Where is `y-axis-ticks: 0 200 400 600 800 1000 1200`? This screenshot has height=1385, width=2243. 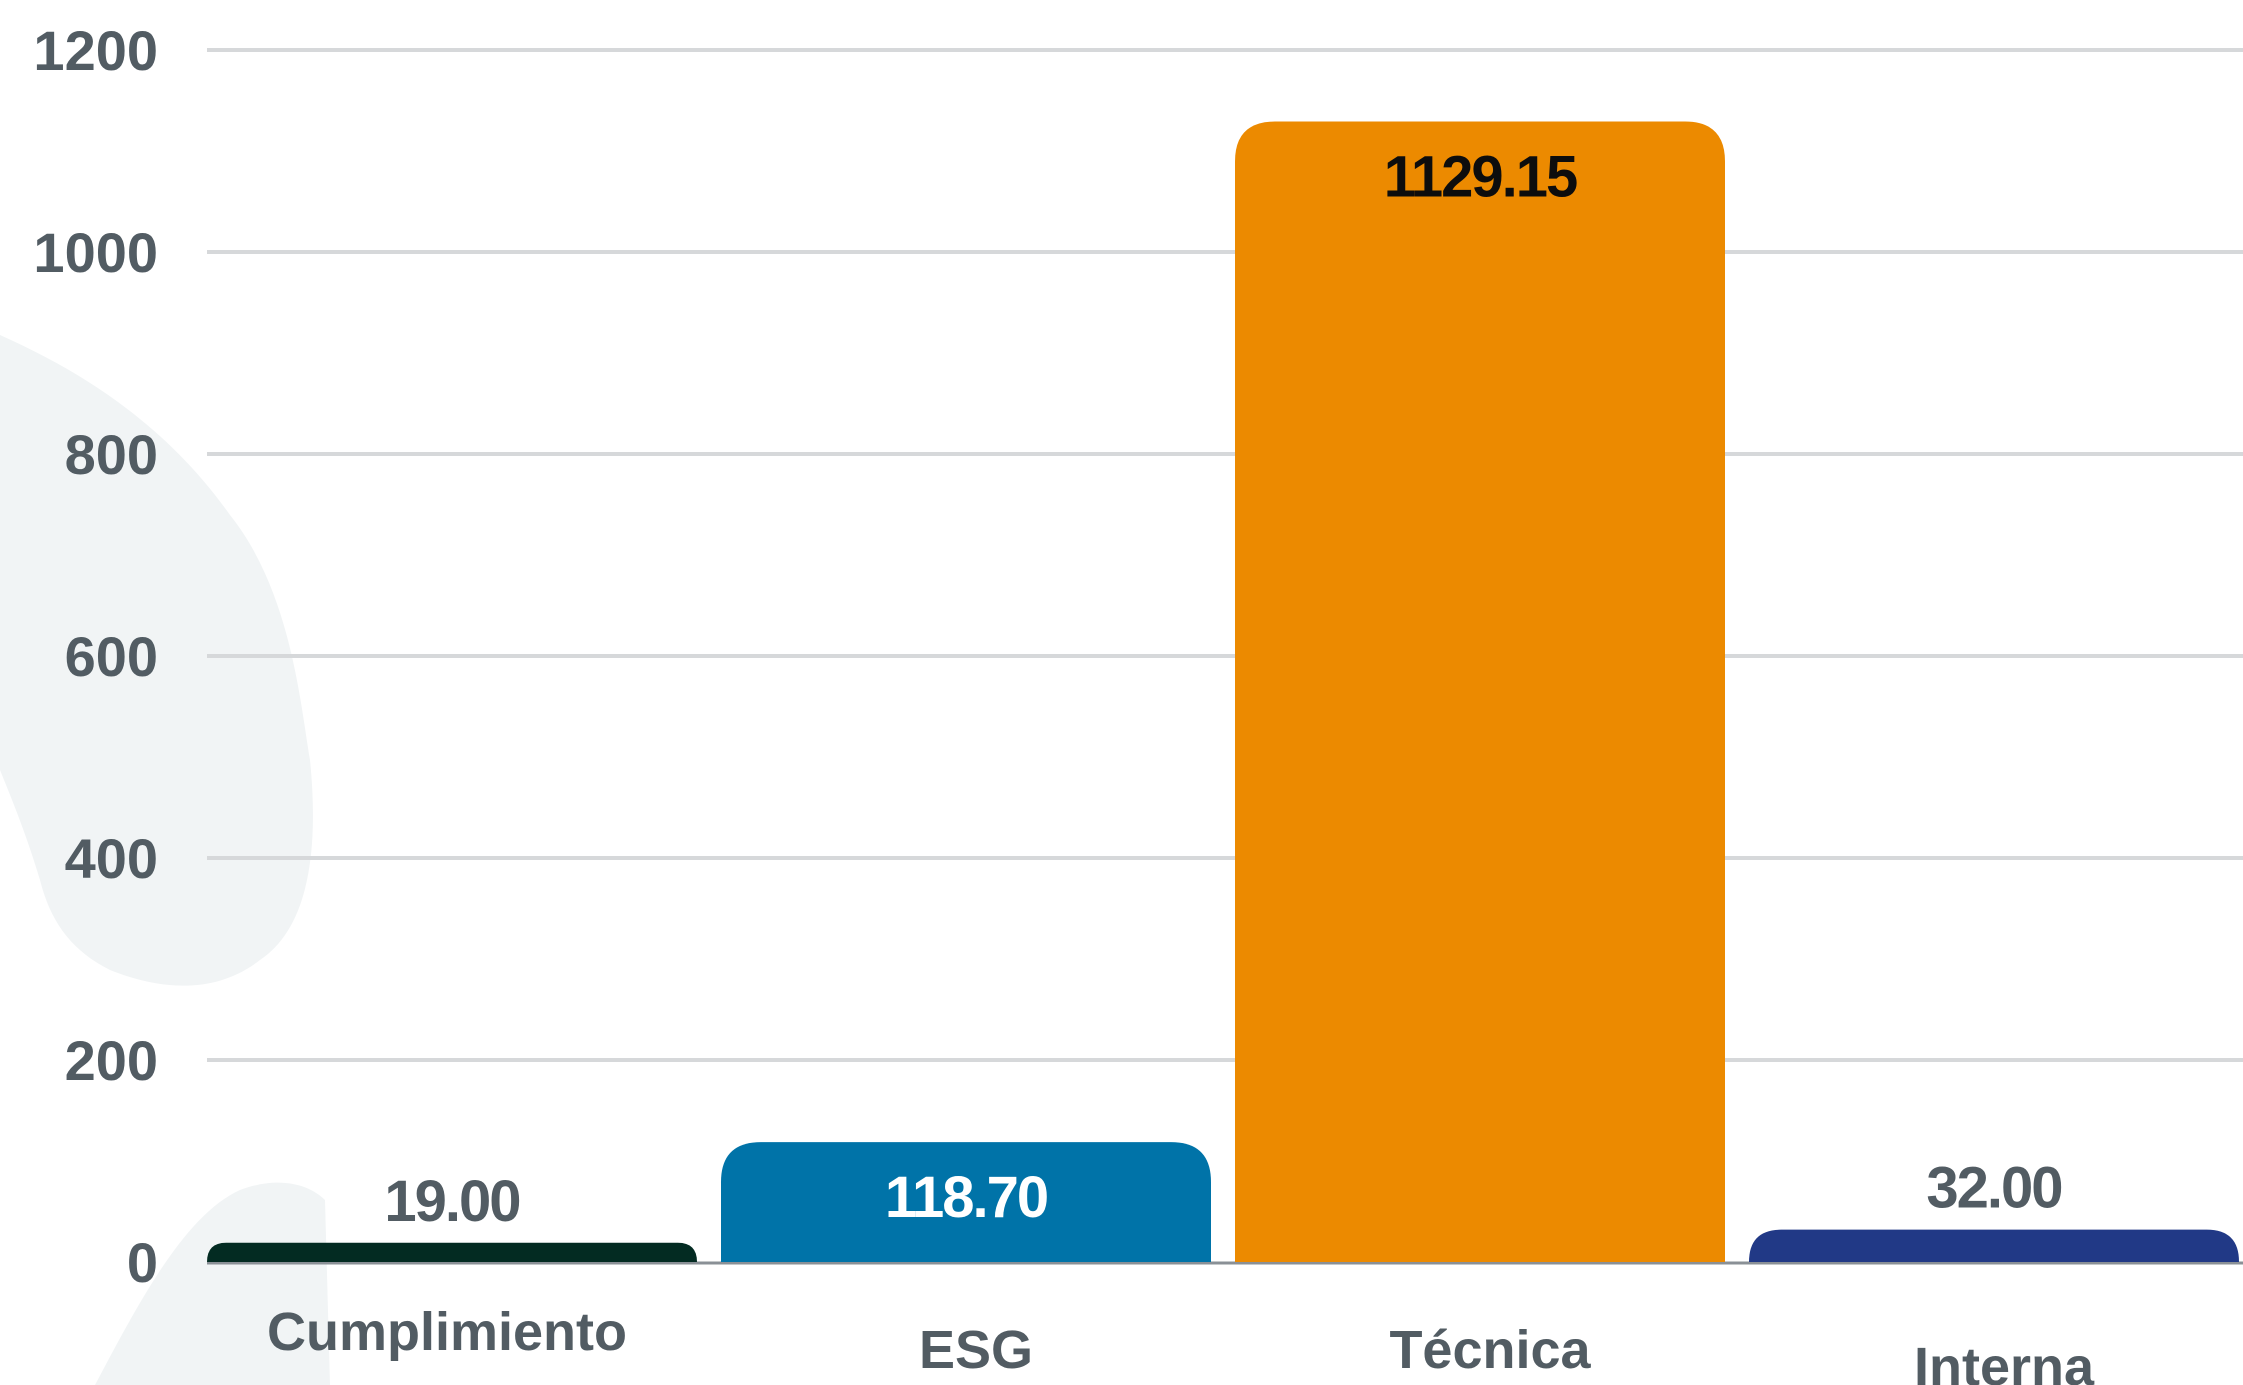 y-axis-ticks: 0 200 400 600 800 1000 1200 is located at coordinates (95, 656).